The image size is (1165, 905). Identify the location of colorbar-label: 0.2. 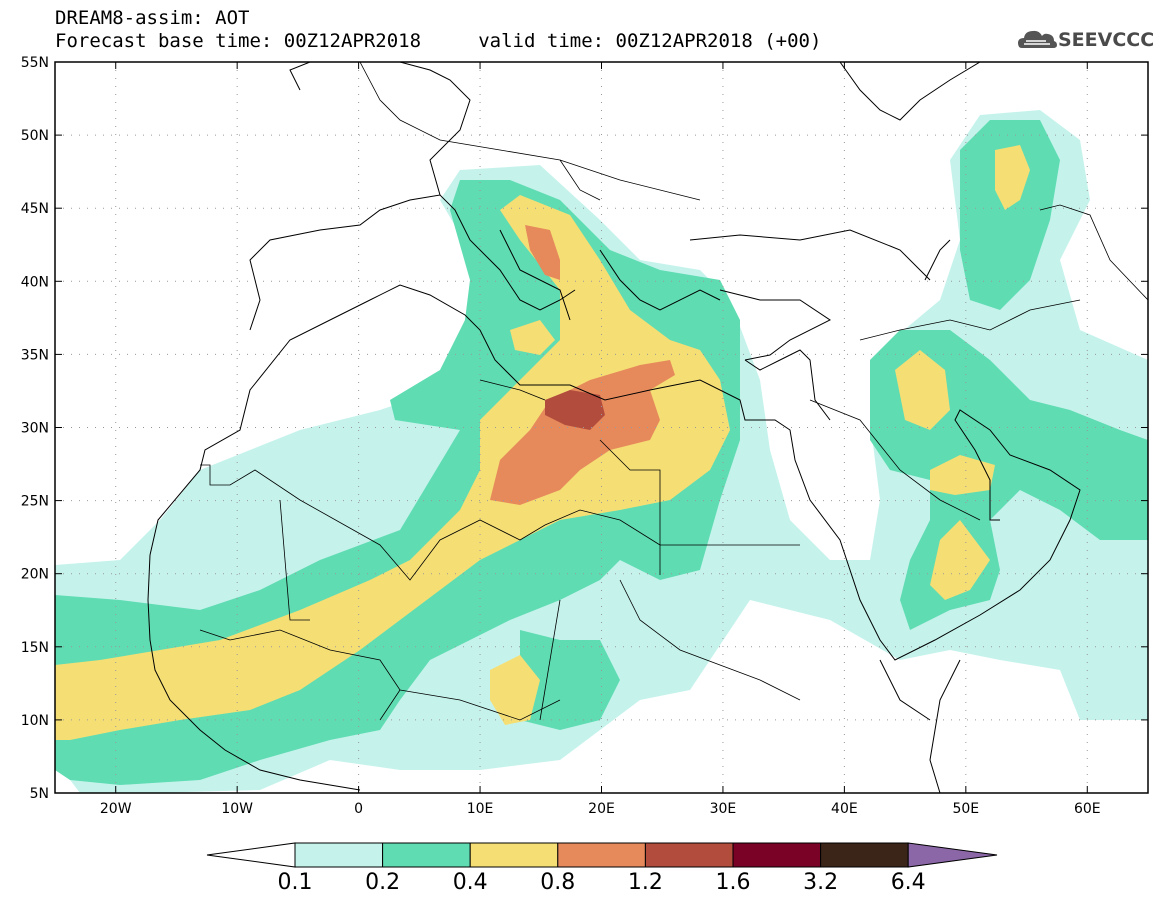
(383, 882).